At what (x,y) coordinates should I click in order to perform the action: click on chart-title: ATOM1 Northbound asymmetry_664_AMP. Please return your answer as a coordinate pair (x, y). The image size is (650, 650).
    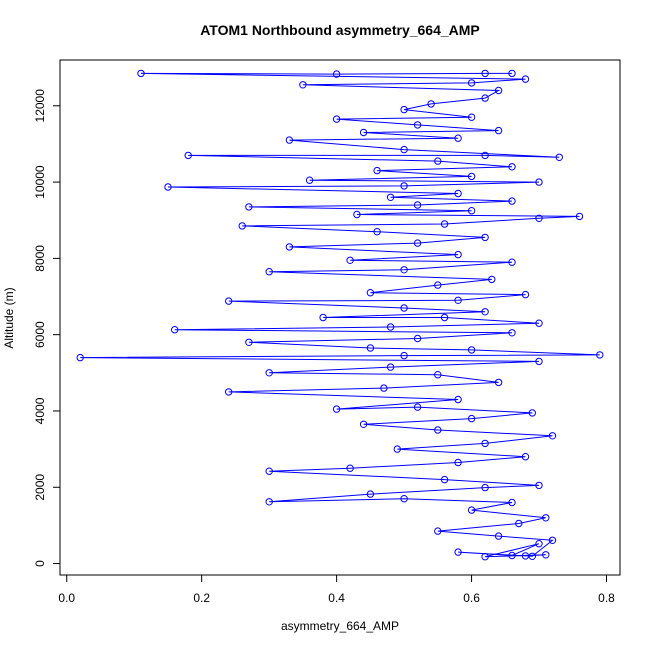
    Looking at the image, I should click on (340, 30).